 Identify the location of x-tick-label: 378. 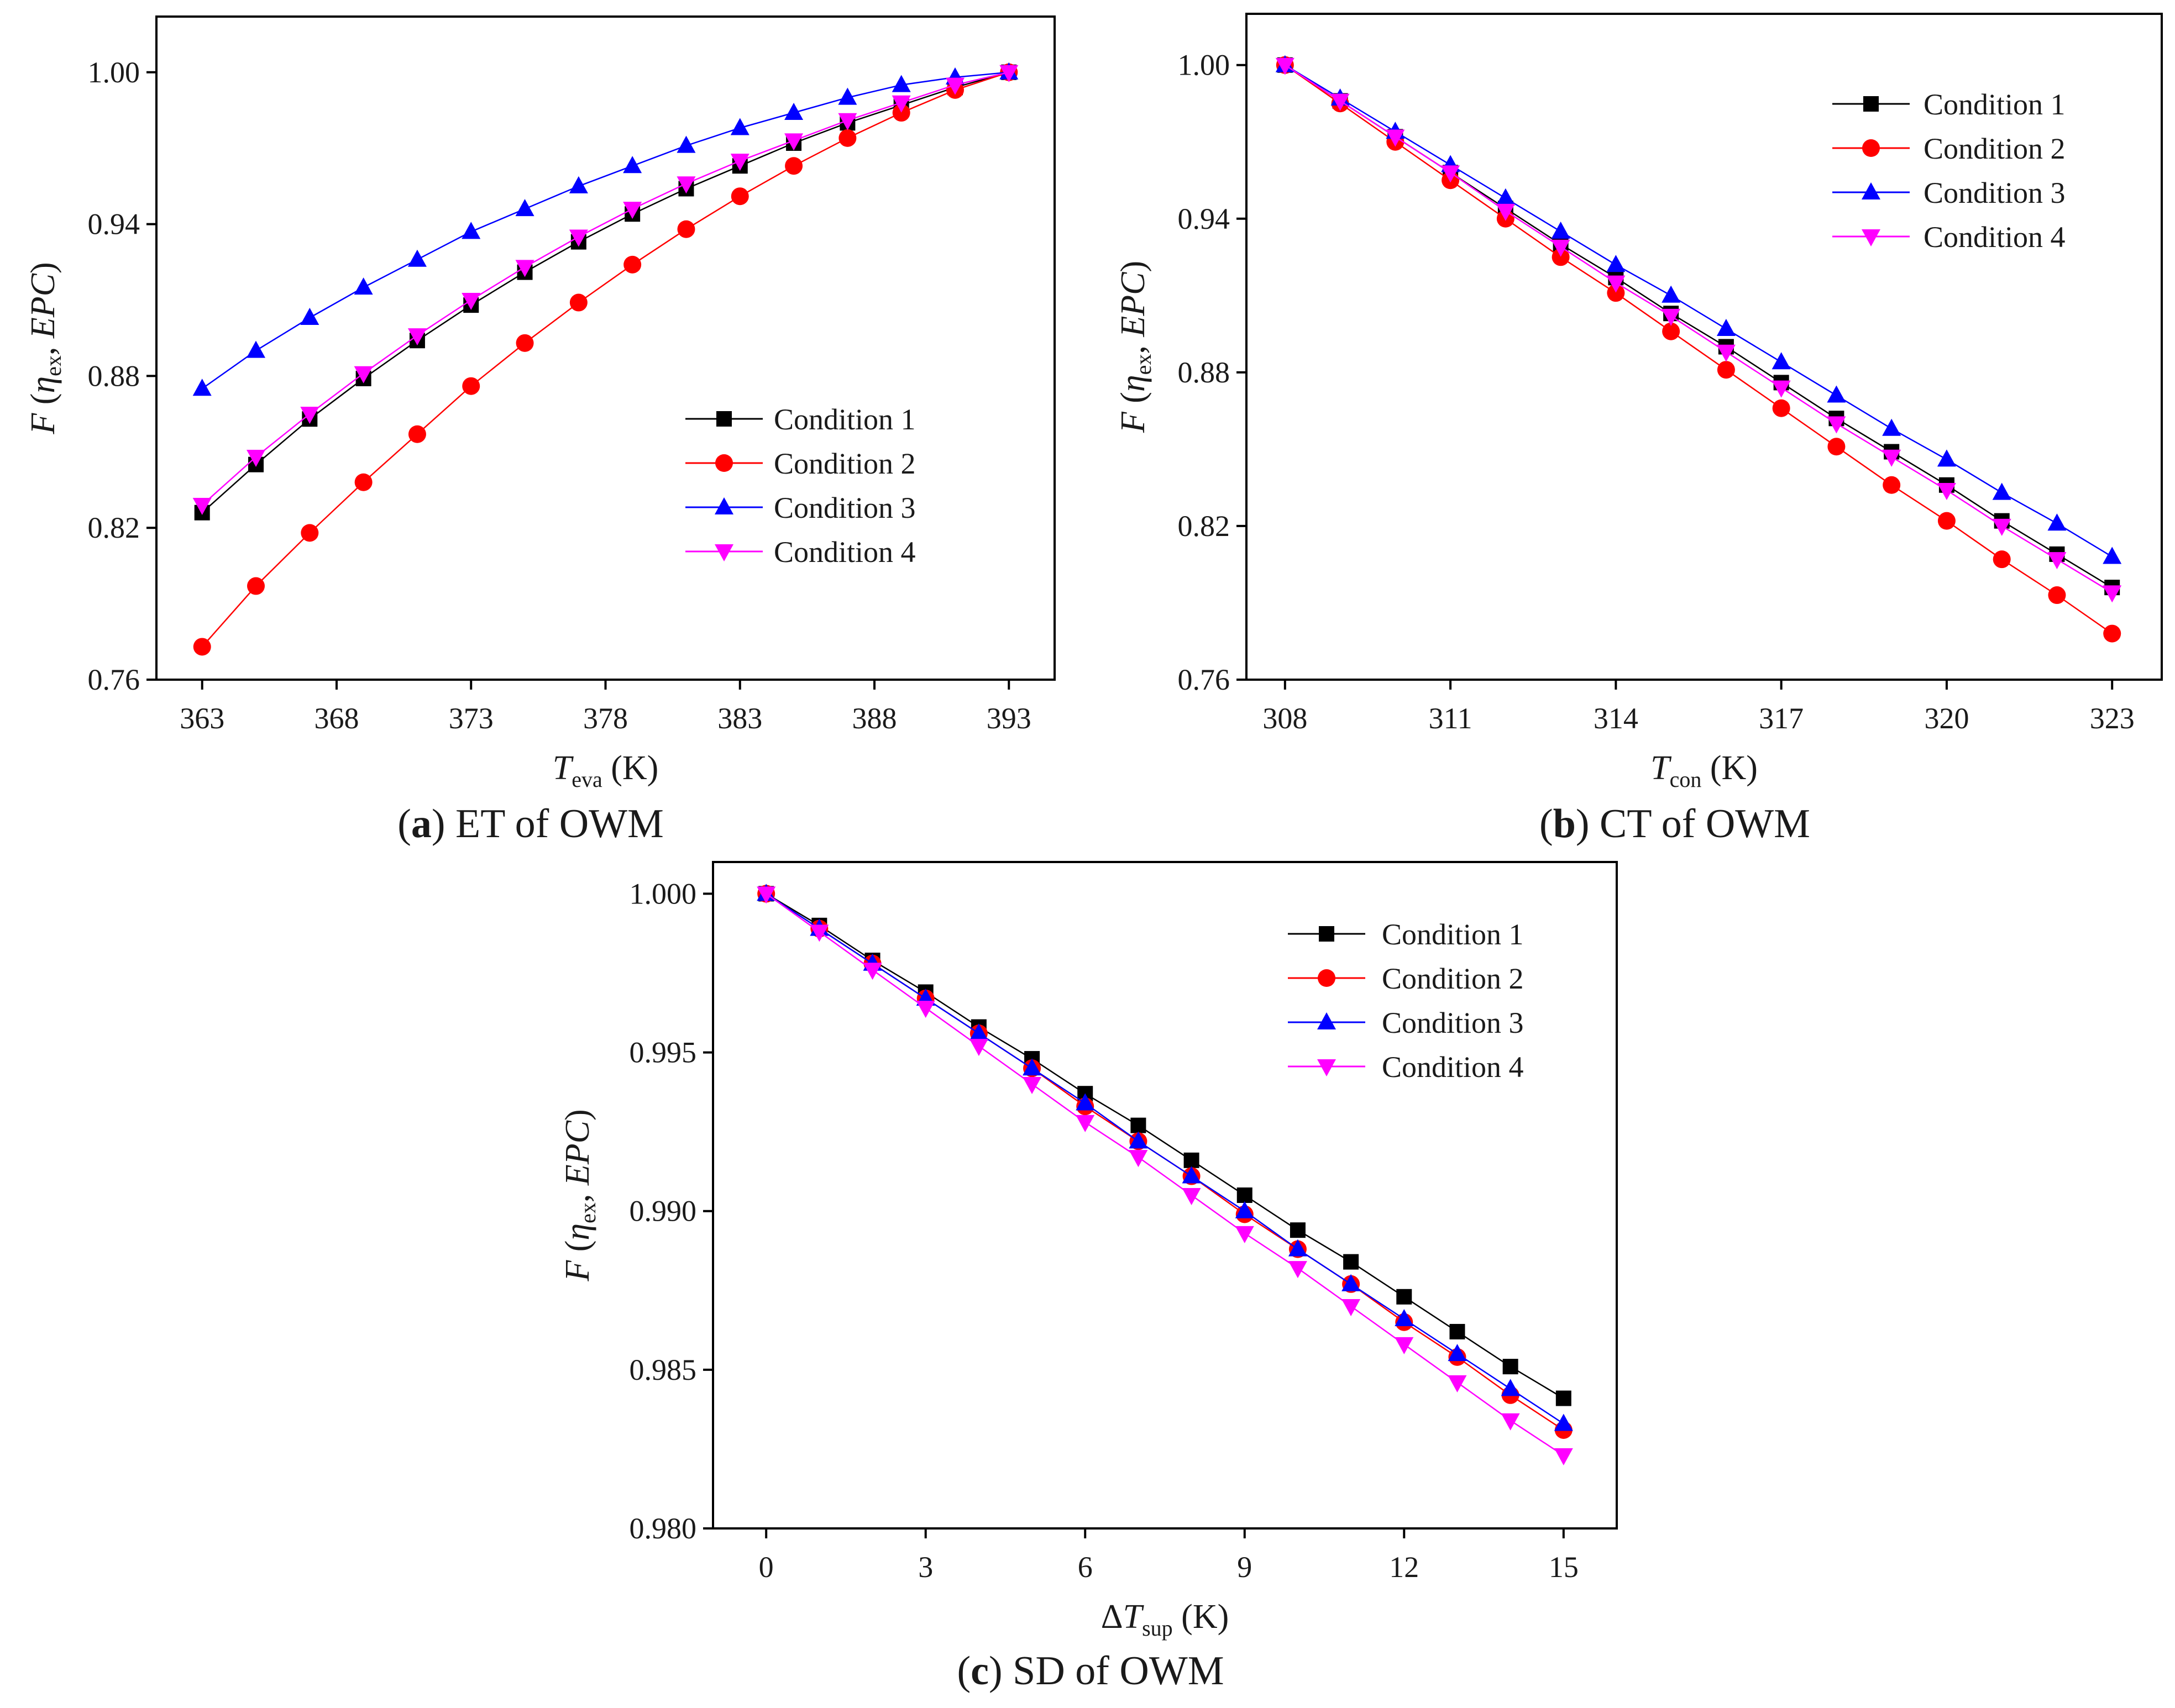
(606, 718).